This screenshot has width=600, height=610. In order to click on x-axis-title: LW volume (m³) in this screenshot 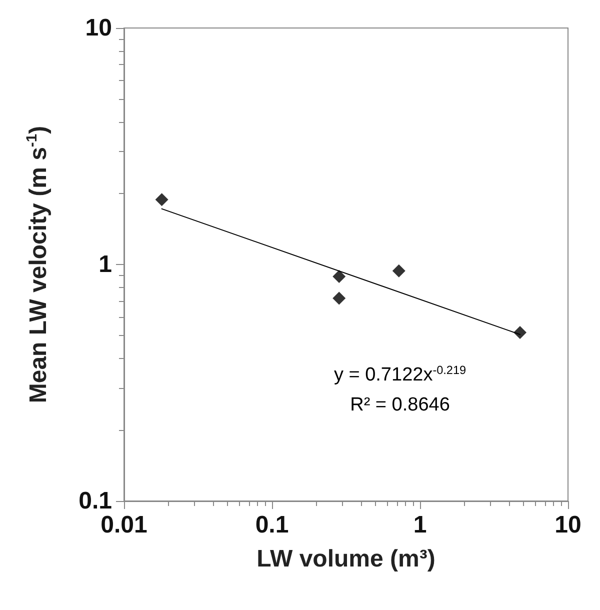, I will do `click(346, 559)`.